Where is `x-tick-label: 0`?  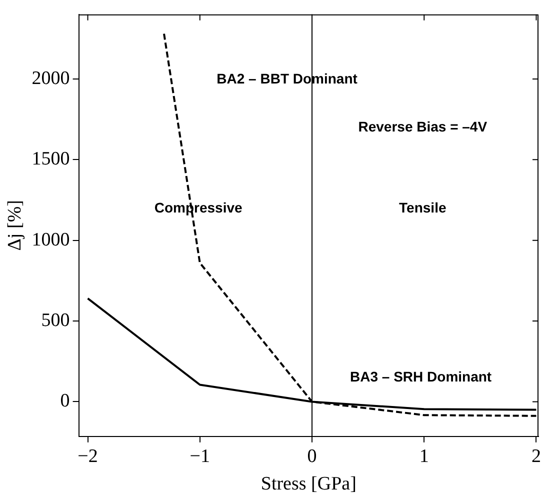
x-tick-label: 0 is located at coordinates (312, 456).